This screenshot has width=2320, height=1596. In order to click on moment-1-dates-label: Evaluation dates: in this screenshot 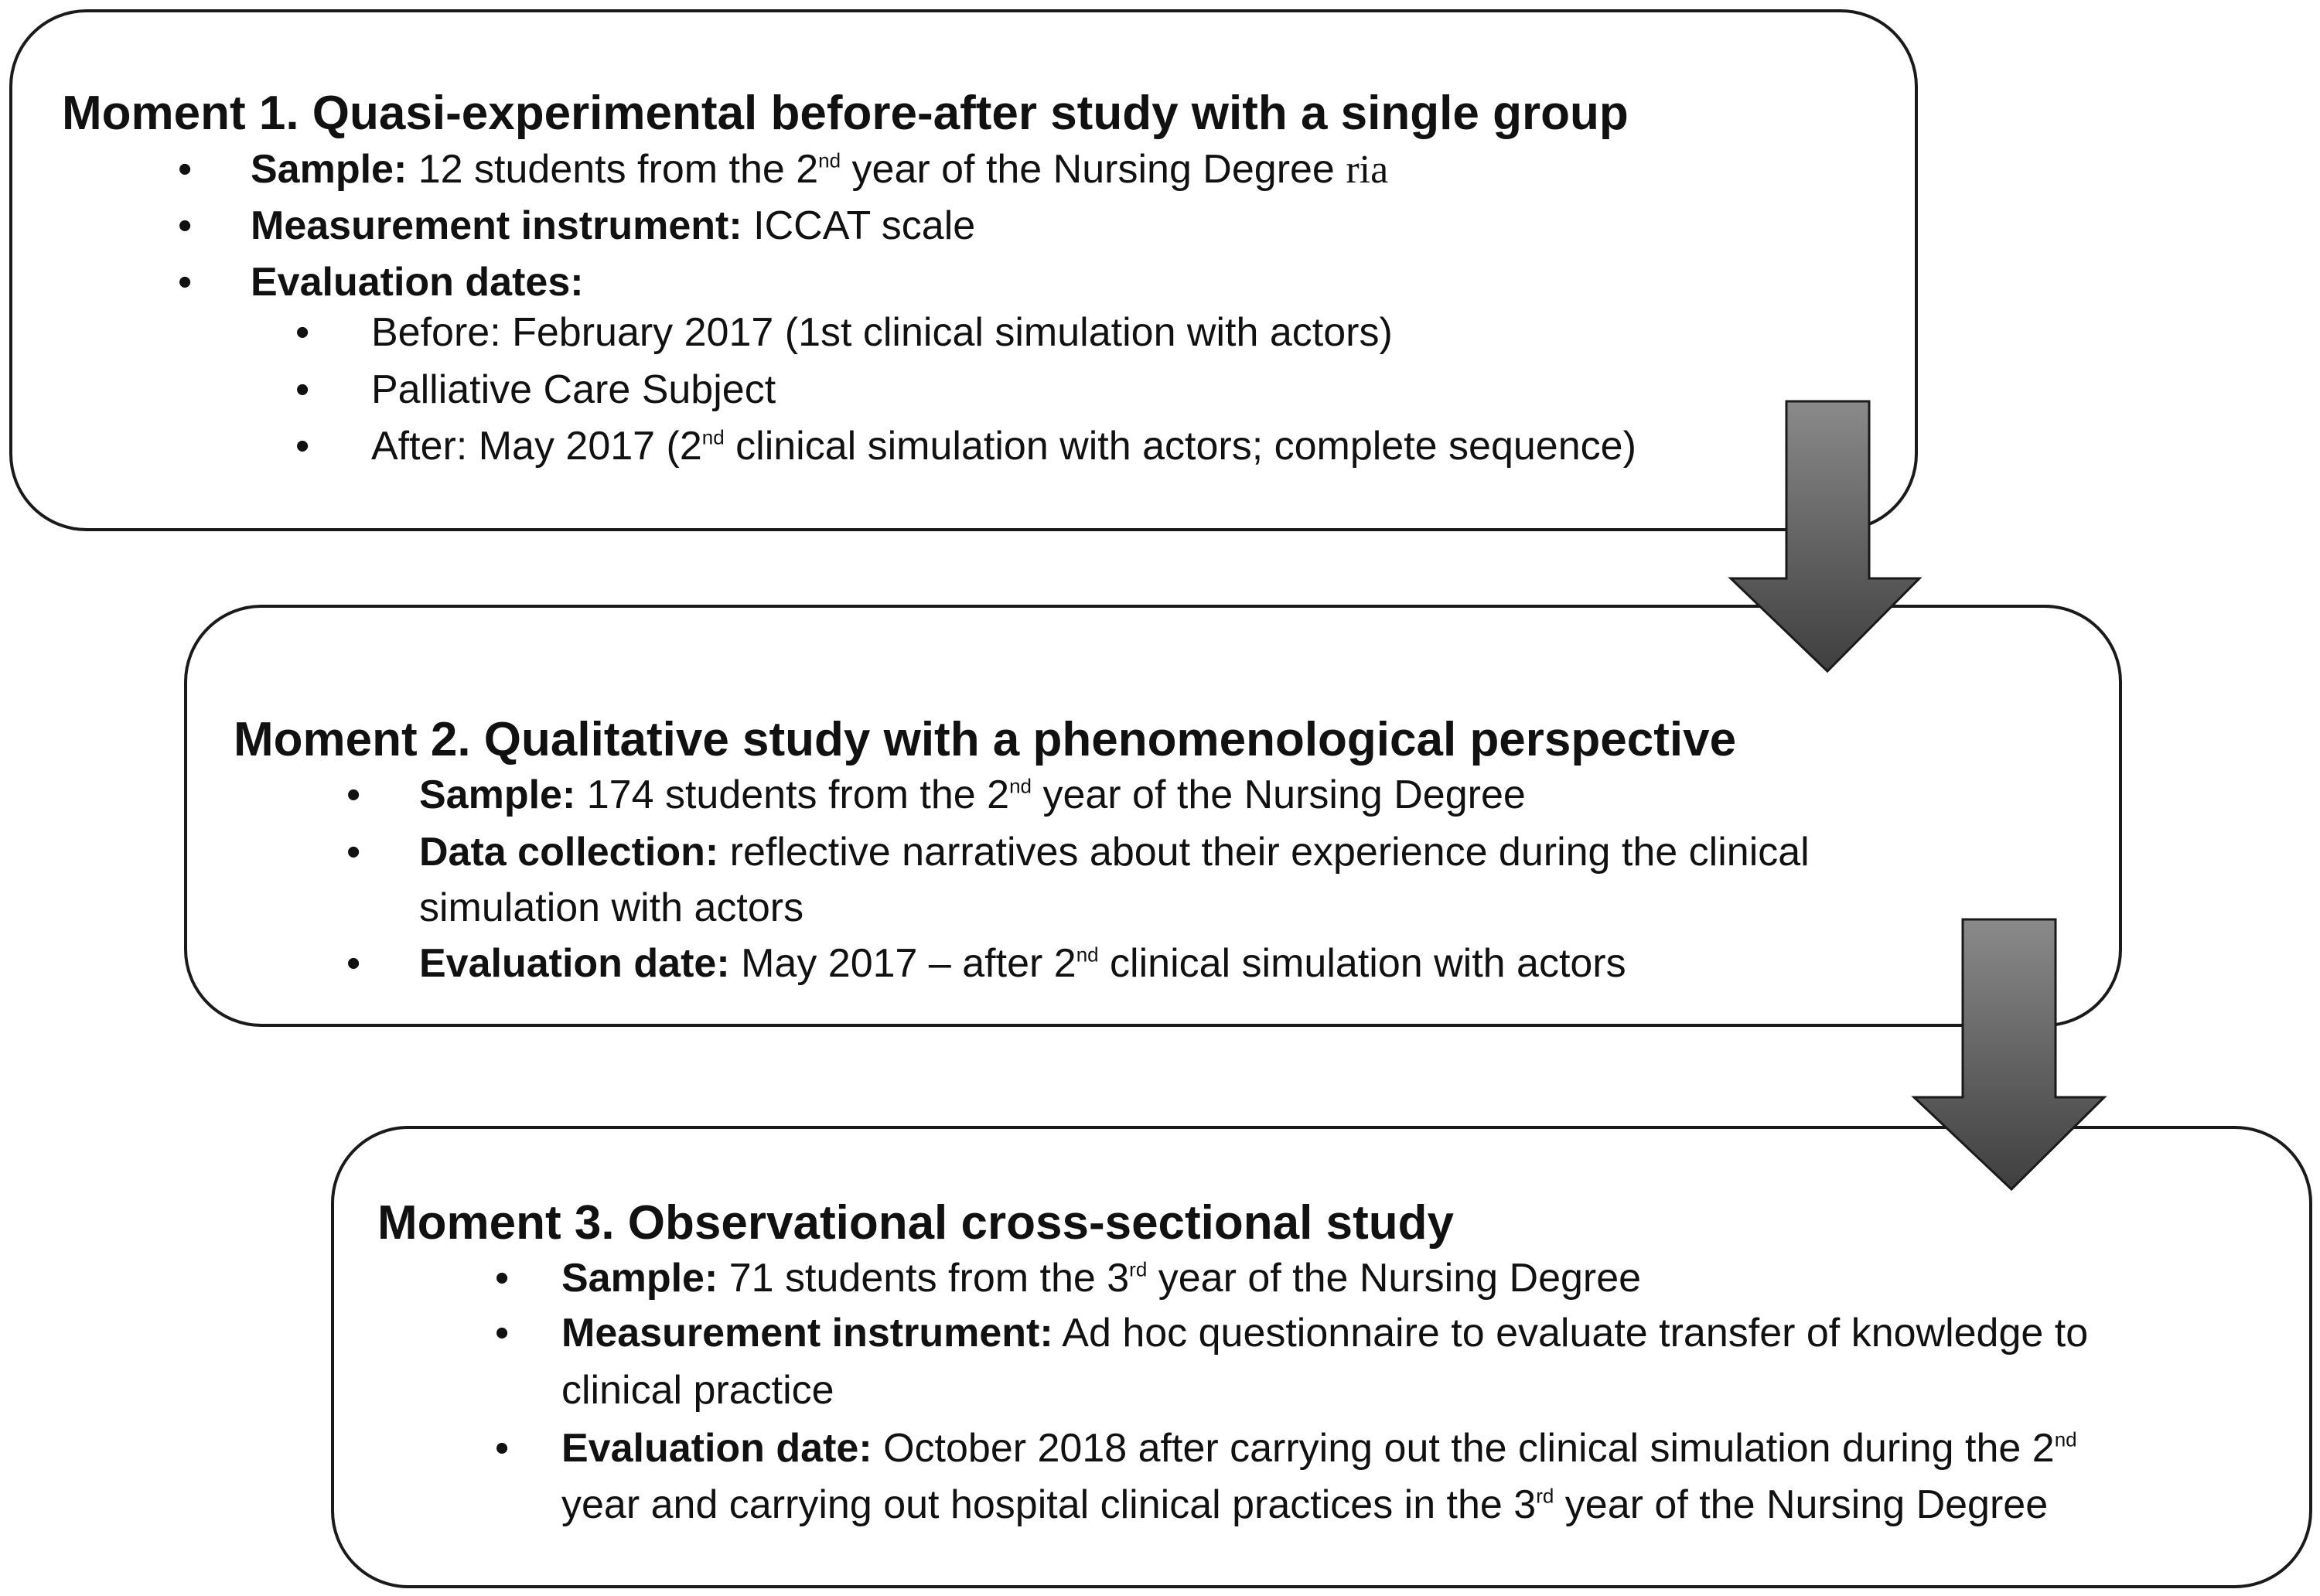, I will do `click(417, 282)`.